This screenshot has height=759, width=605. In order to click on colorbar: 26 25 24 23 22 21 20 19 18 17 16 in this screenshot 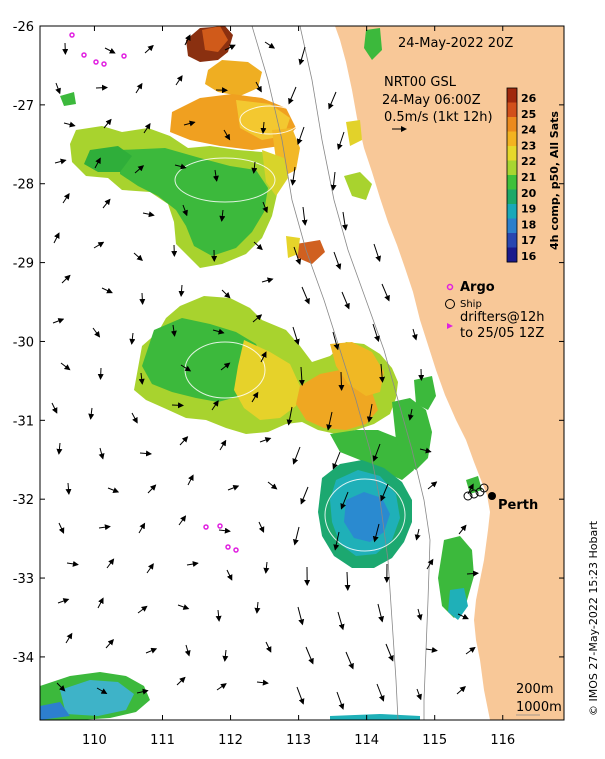, I will do `click(521, 175)`.